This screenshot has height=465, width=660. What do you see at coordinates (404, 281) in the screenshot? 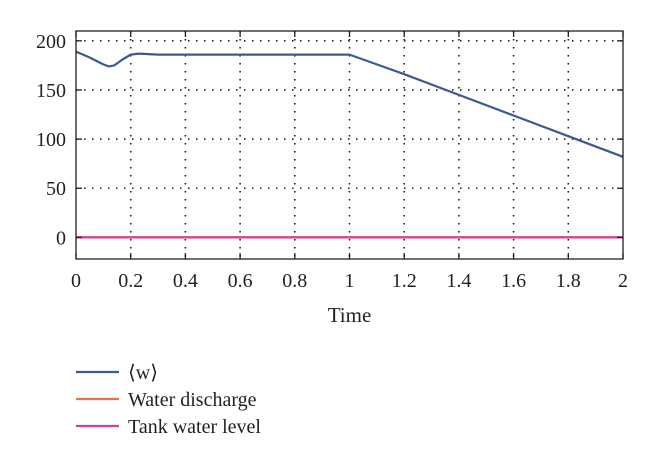
I see `x-tick-label: 1.2` at bounding box center [404, 281].